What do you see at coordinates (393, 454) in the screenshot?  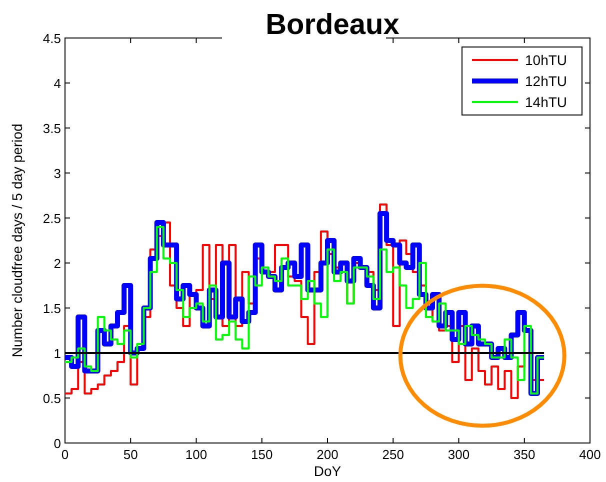 I see `x-tick-label: 250` at bounding box center [393, 454].